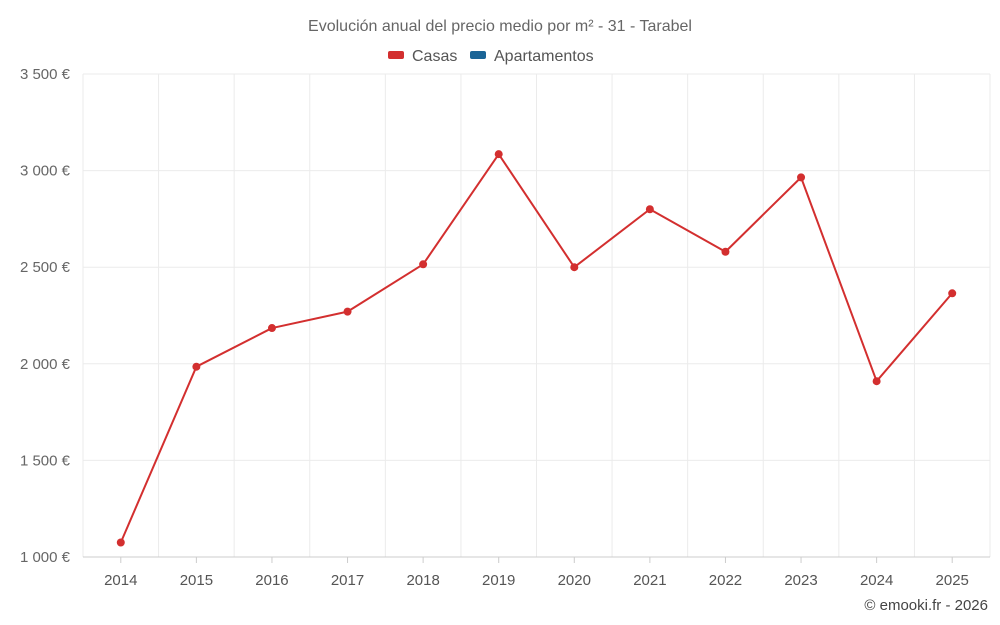  I want to click on legend-label-casas: Casas, so click(434, 56).